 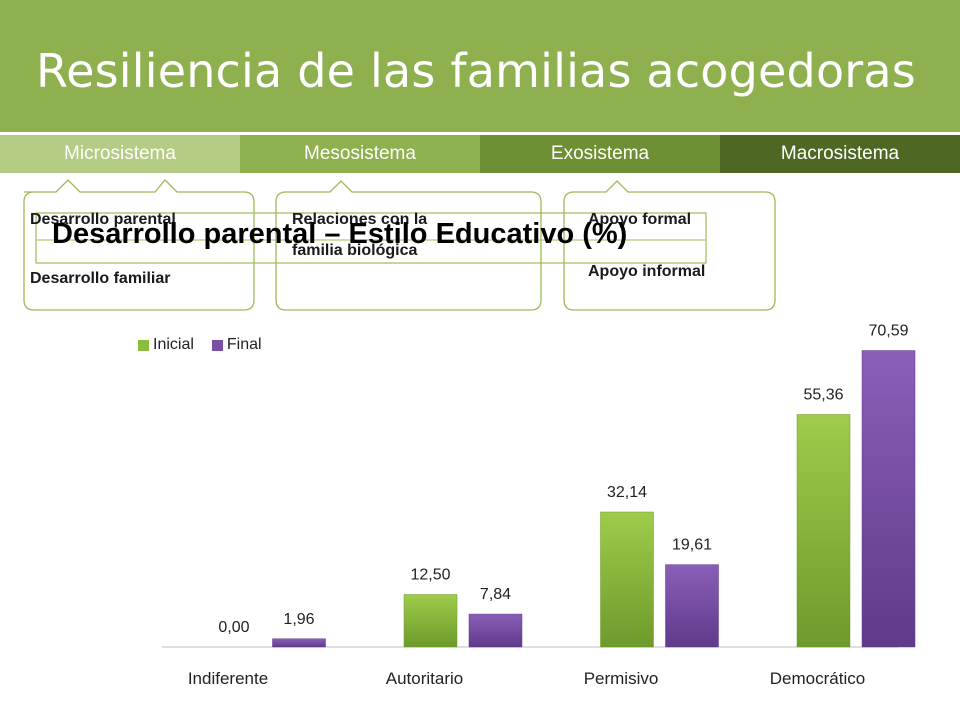 What do you see at coordinates (823, 394) in the screenshot?
I see `data-label-inicial-3: 55,36` at bounding box center [823, 394].